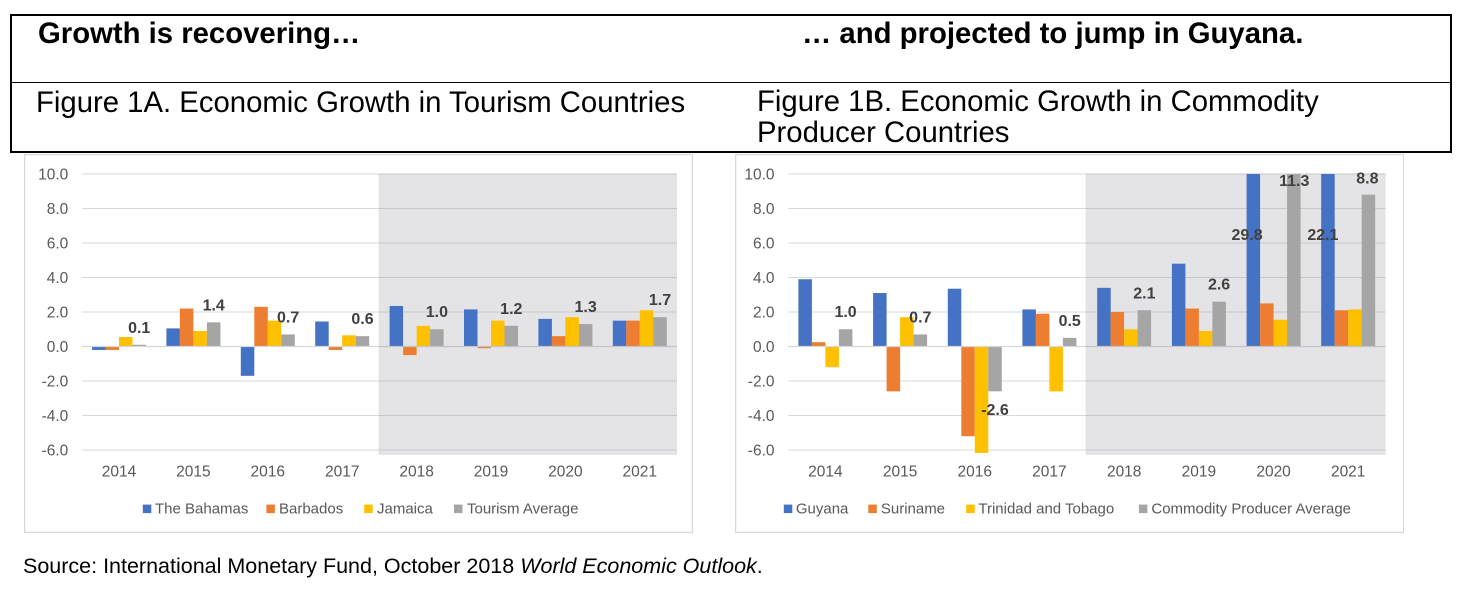  What do you see at coordinates (821, 508) in the screenshot?
I see `svg-text: Guyana` at bounding box center [821, 508].